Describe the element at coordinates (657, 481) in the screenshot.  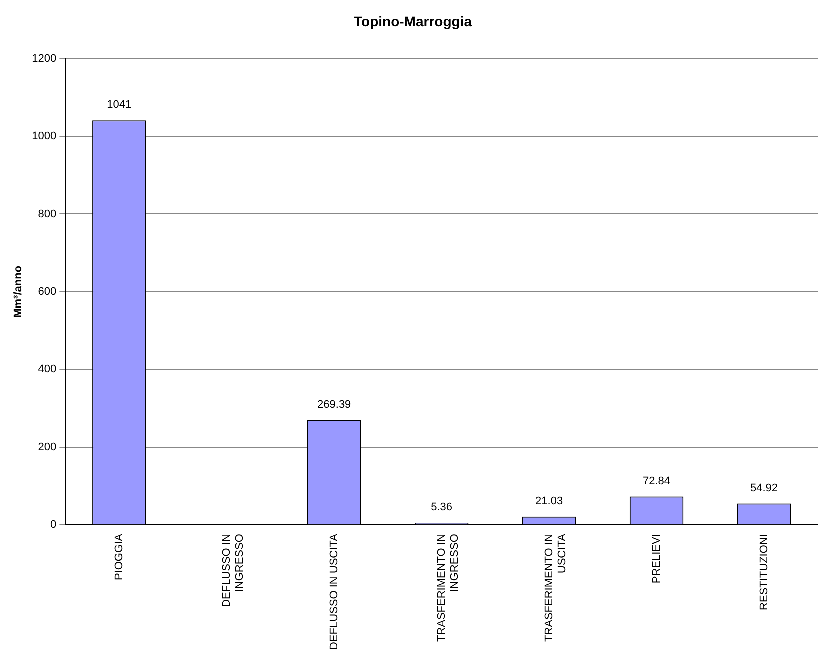
I see `data-label: 72.84` at that location.